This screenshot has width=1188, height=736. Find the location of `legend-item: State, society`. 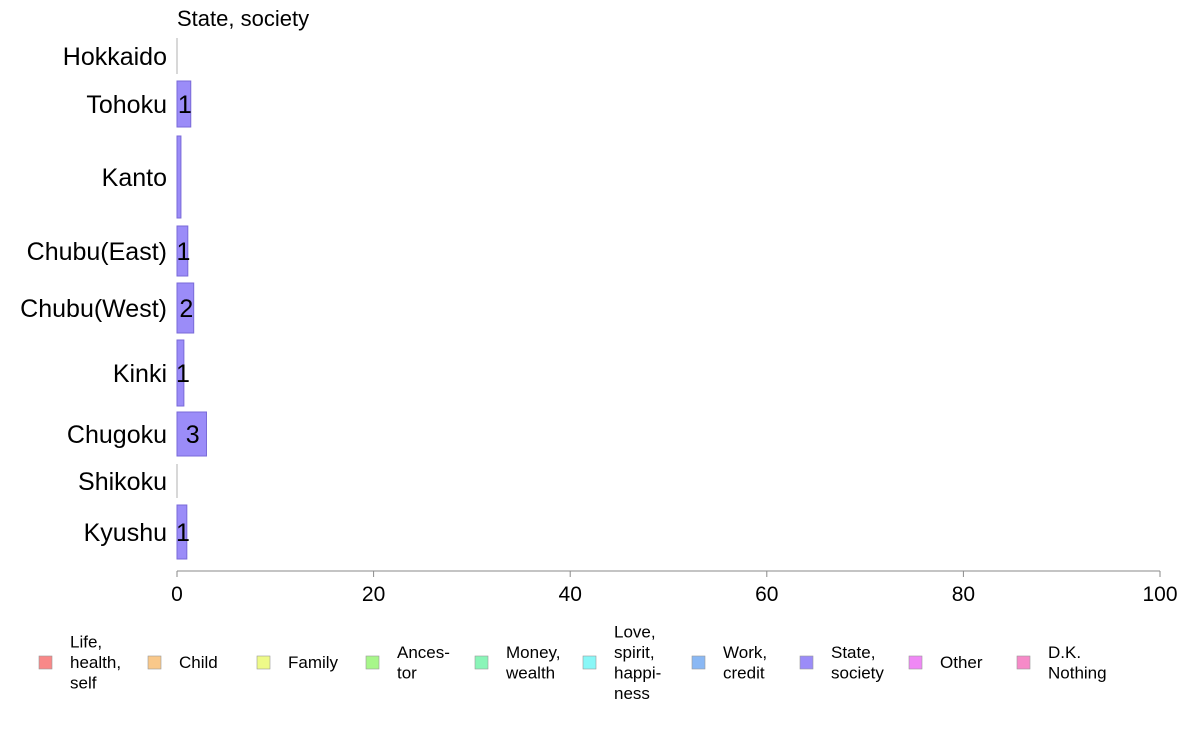

legend-item: State, society is located at coordinates (841, 663).